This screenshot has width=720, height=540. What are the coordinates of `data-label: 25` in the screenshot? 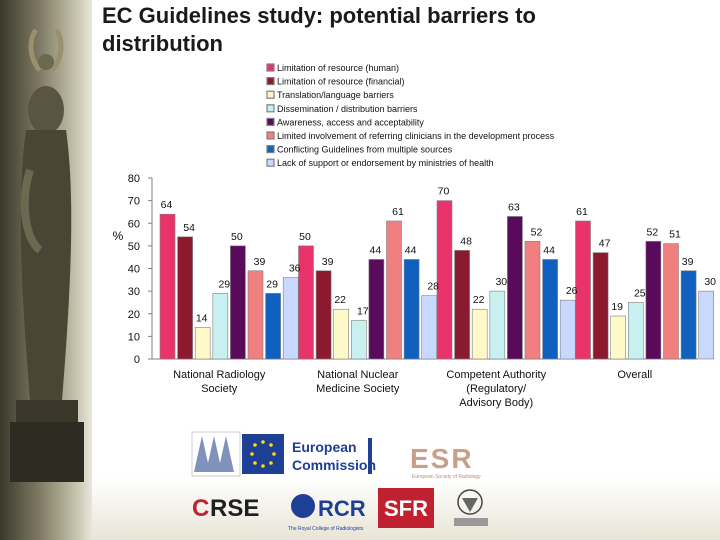 It's located at (640, 293).